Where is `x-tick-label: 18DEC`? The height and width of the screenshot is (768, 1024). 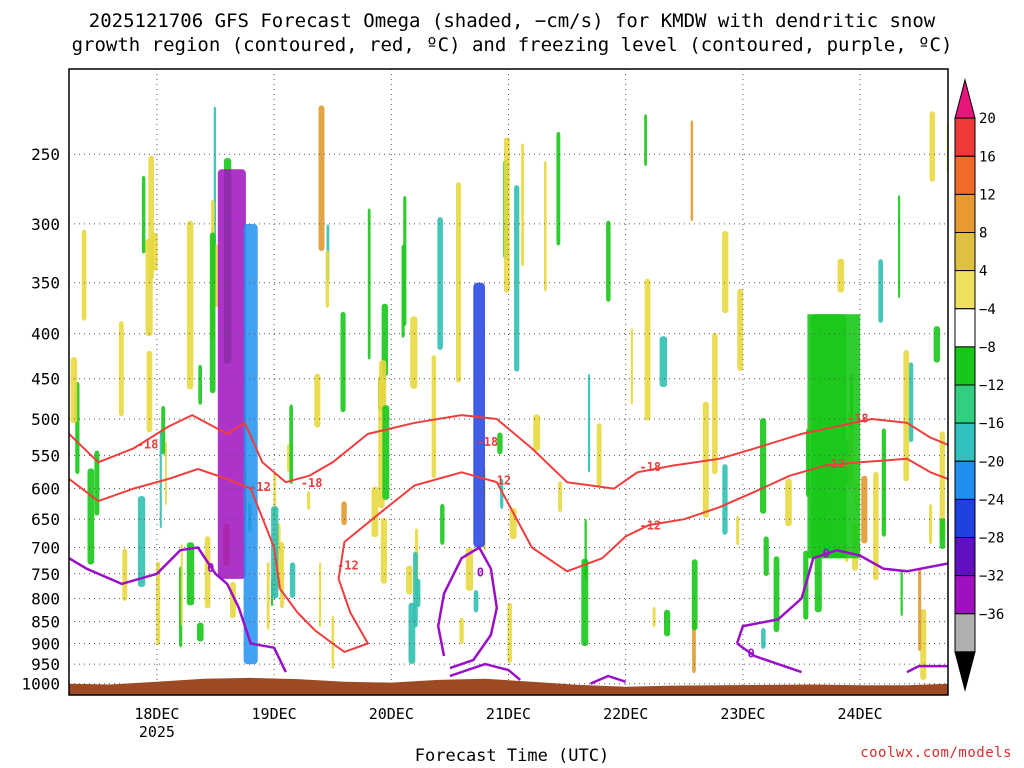 x-tick-label: 18DEC is located at coordinates (156, 714).